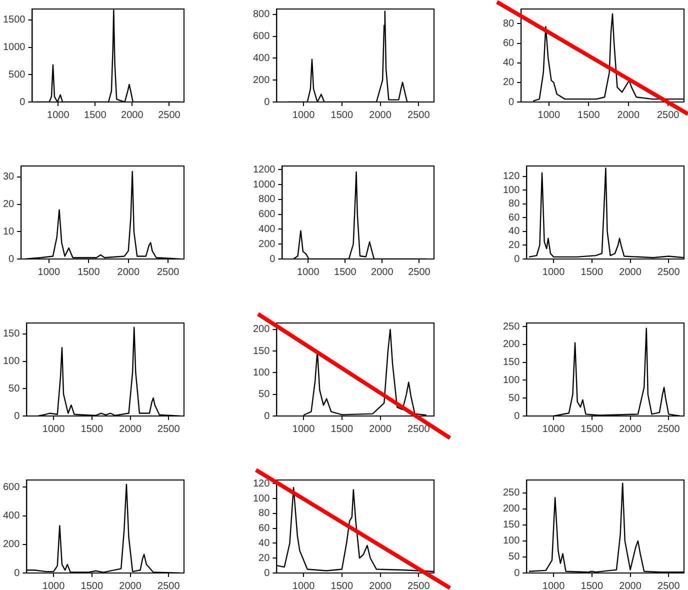 Image resolution: width=688 pixels, height=590 pixels. What do you see at coordinates (17, 74) in the screenshot?
I see `y-tick-label: 500` at bounding box center [17, 74].